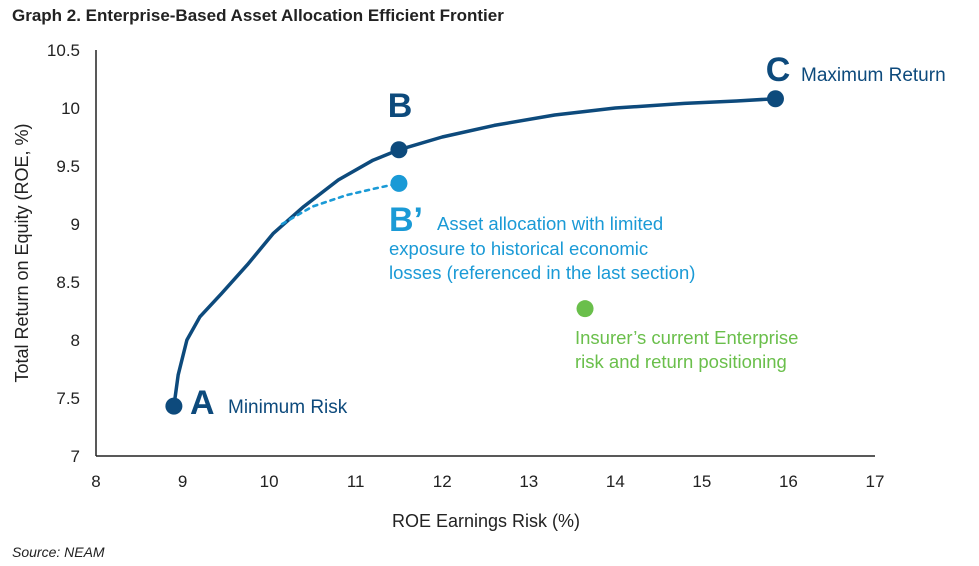  Describe the element at coordinates (63, 50) in the screenshot. I see `y-tick-label: 10.5` at that location.